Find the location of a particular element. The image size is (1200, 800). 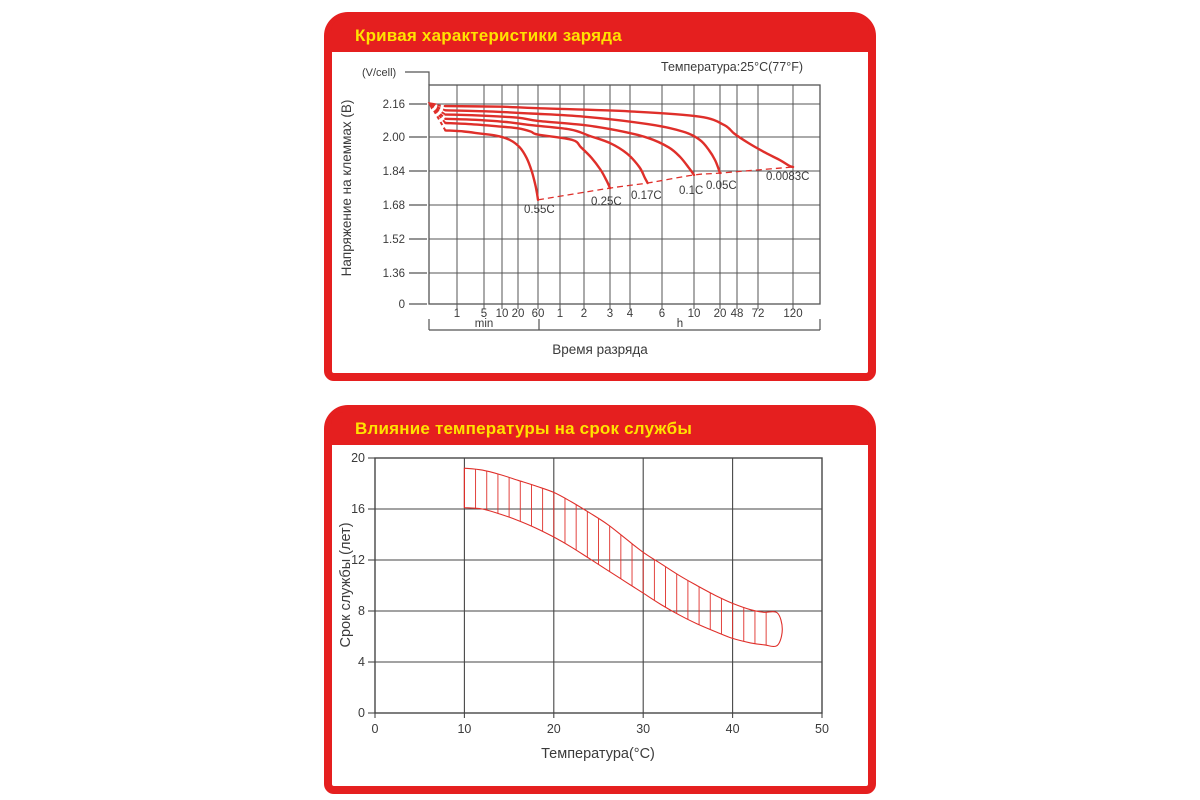

y-tick-label: 1.36 is located at coordinates (394, 274).